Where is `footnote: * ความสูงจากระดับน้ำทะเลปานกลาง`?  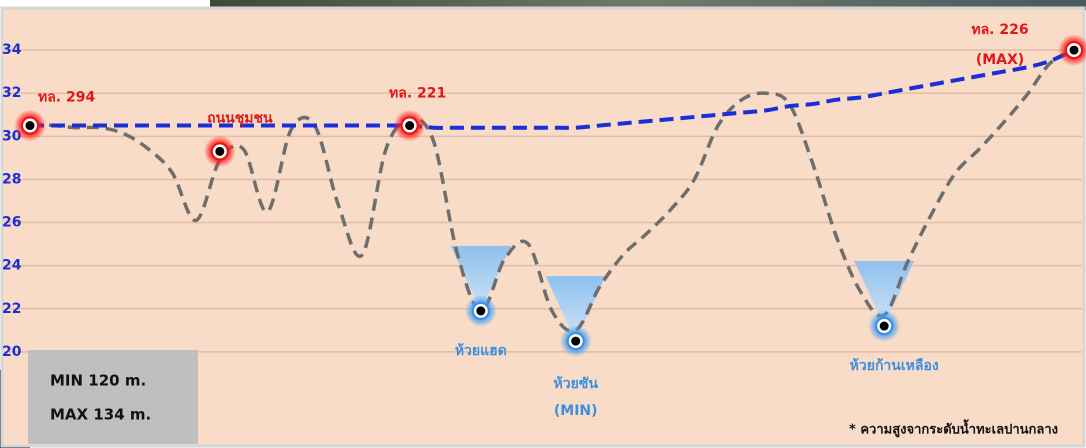
footnote: * ความสูงจากระดับน้ำทะเลปานกลาง is located at coordinates (953, 428).